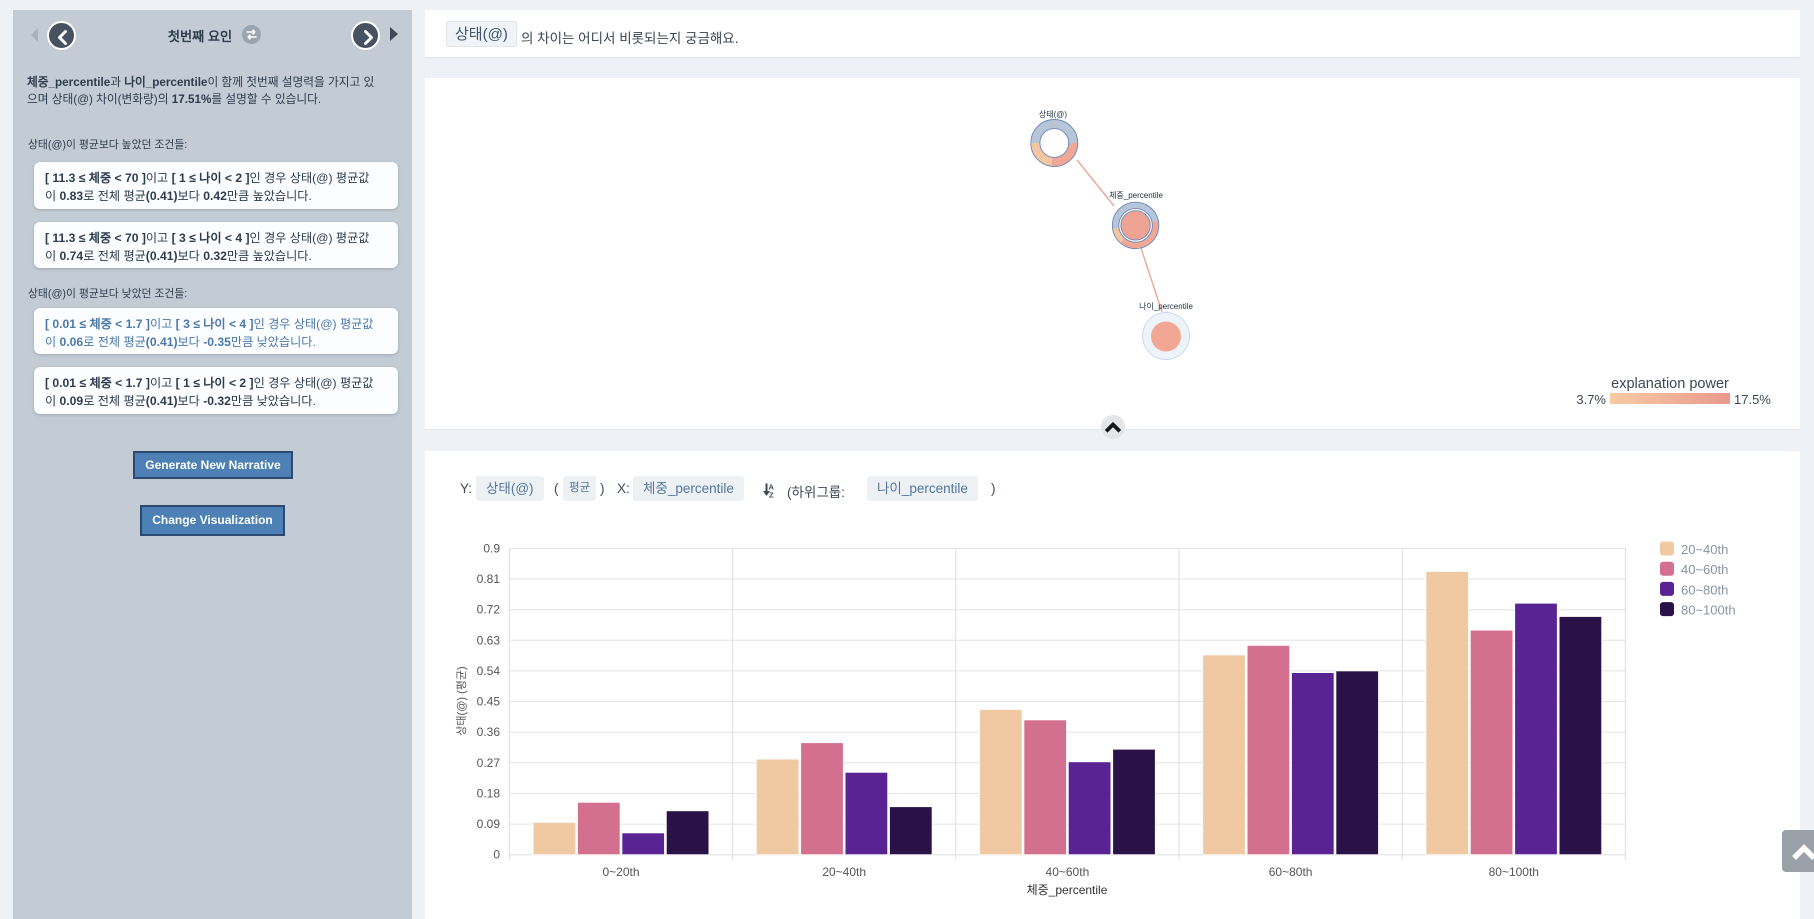 The image size is (1814, 919). Describe the element at coordinates (489, 732) in the screenshot. I see `svg-text: 0.36` at that location.